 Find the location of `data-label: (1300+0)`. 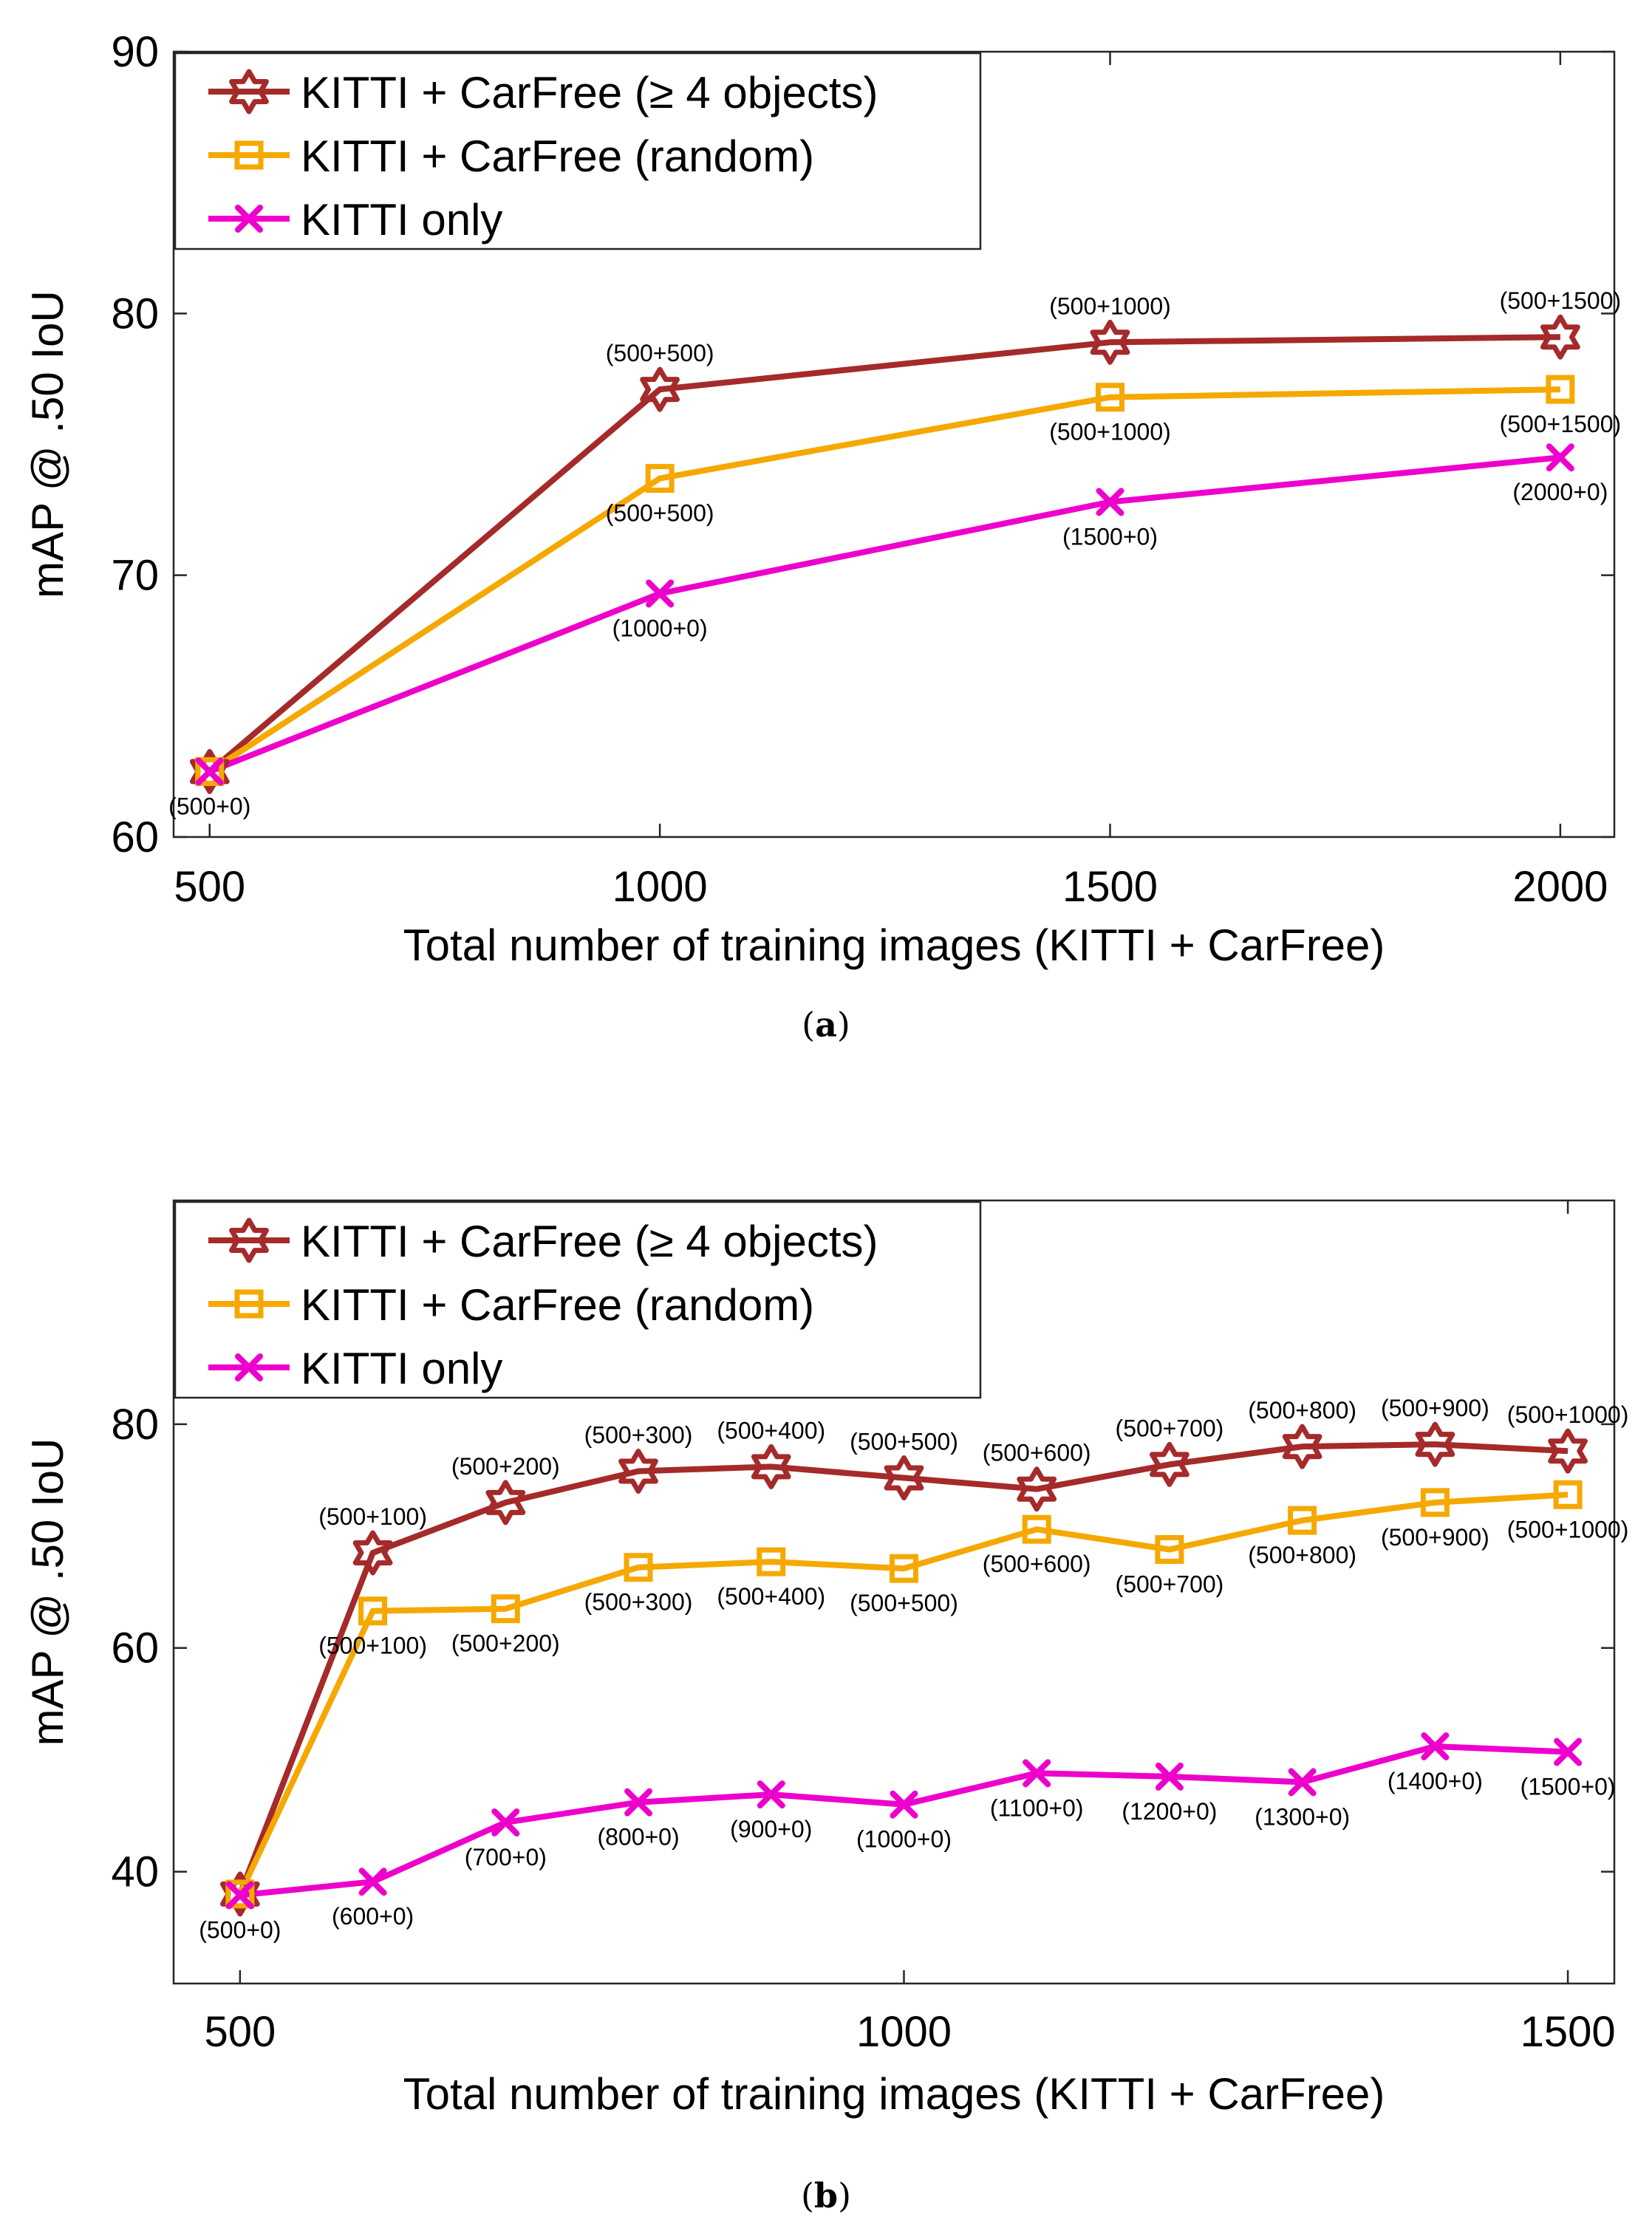

data-label: (1300+0) is located at coordinates (1302, 1816).